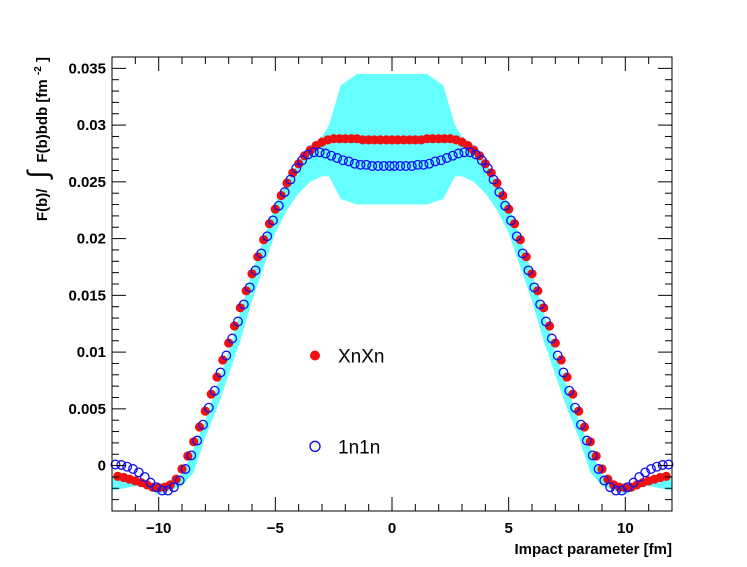 Image resolution: width=747 pixels, height=567 pixels. What do you see at coordinates (359, 447) in the screenshot?
I see `legend-label-1n1n: 1n1n` at bounding box center [359, 447].